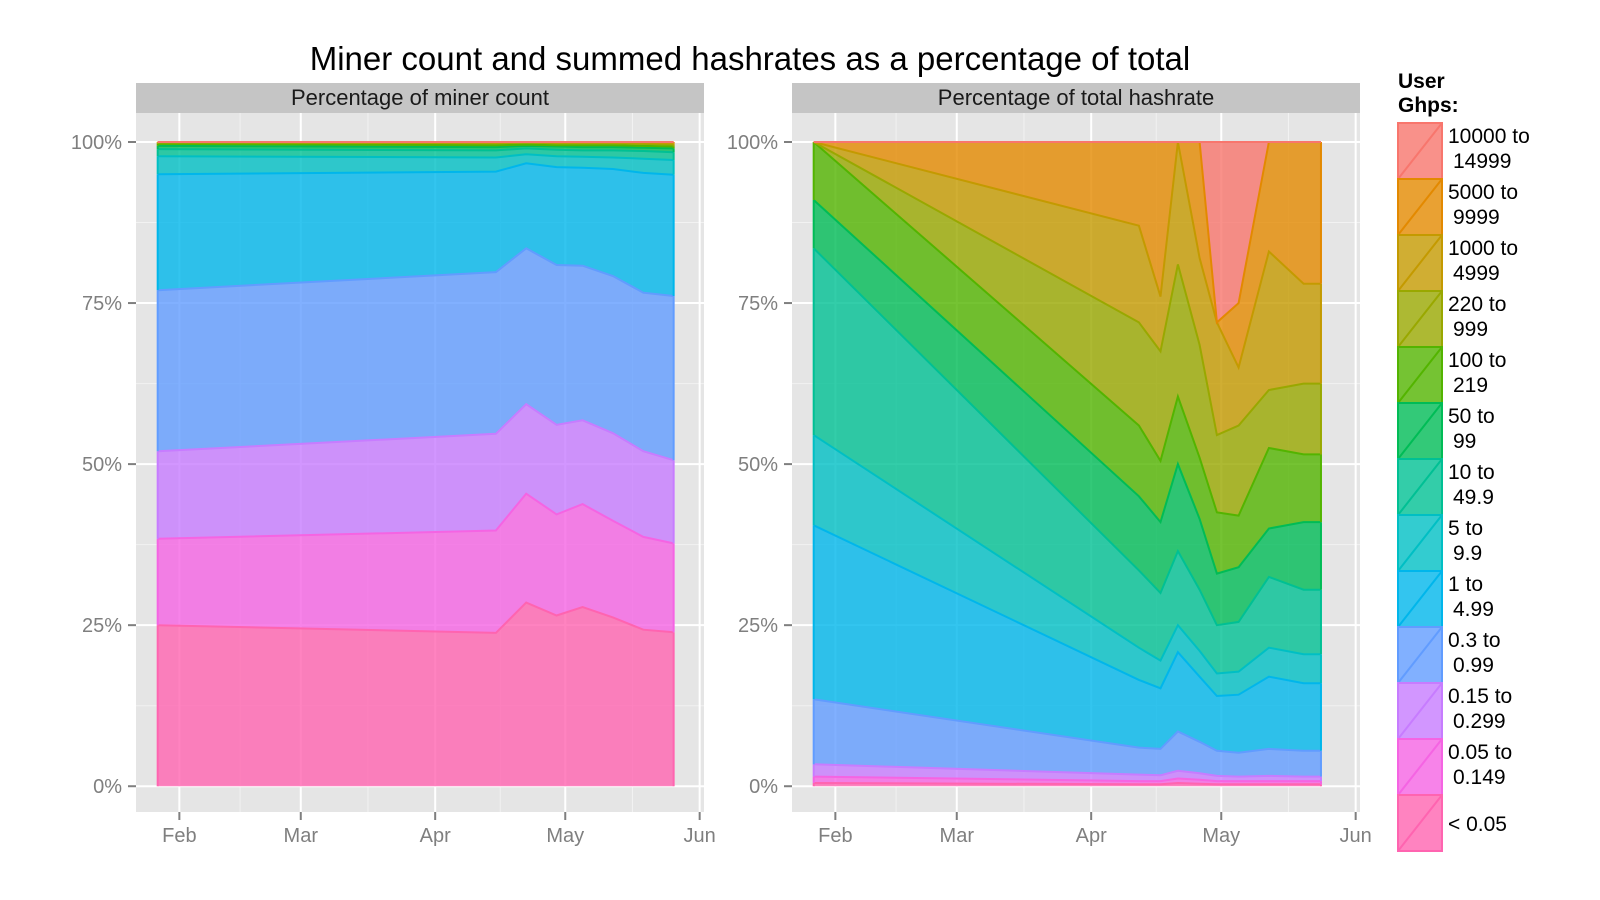  I want to click on legend-entry: 1 to4.99, so click(1445, 599).